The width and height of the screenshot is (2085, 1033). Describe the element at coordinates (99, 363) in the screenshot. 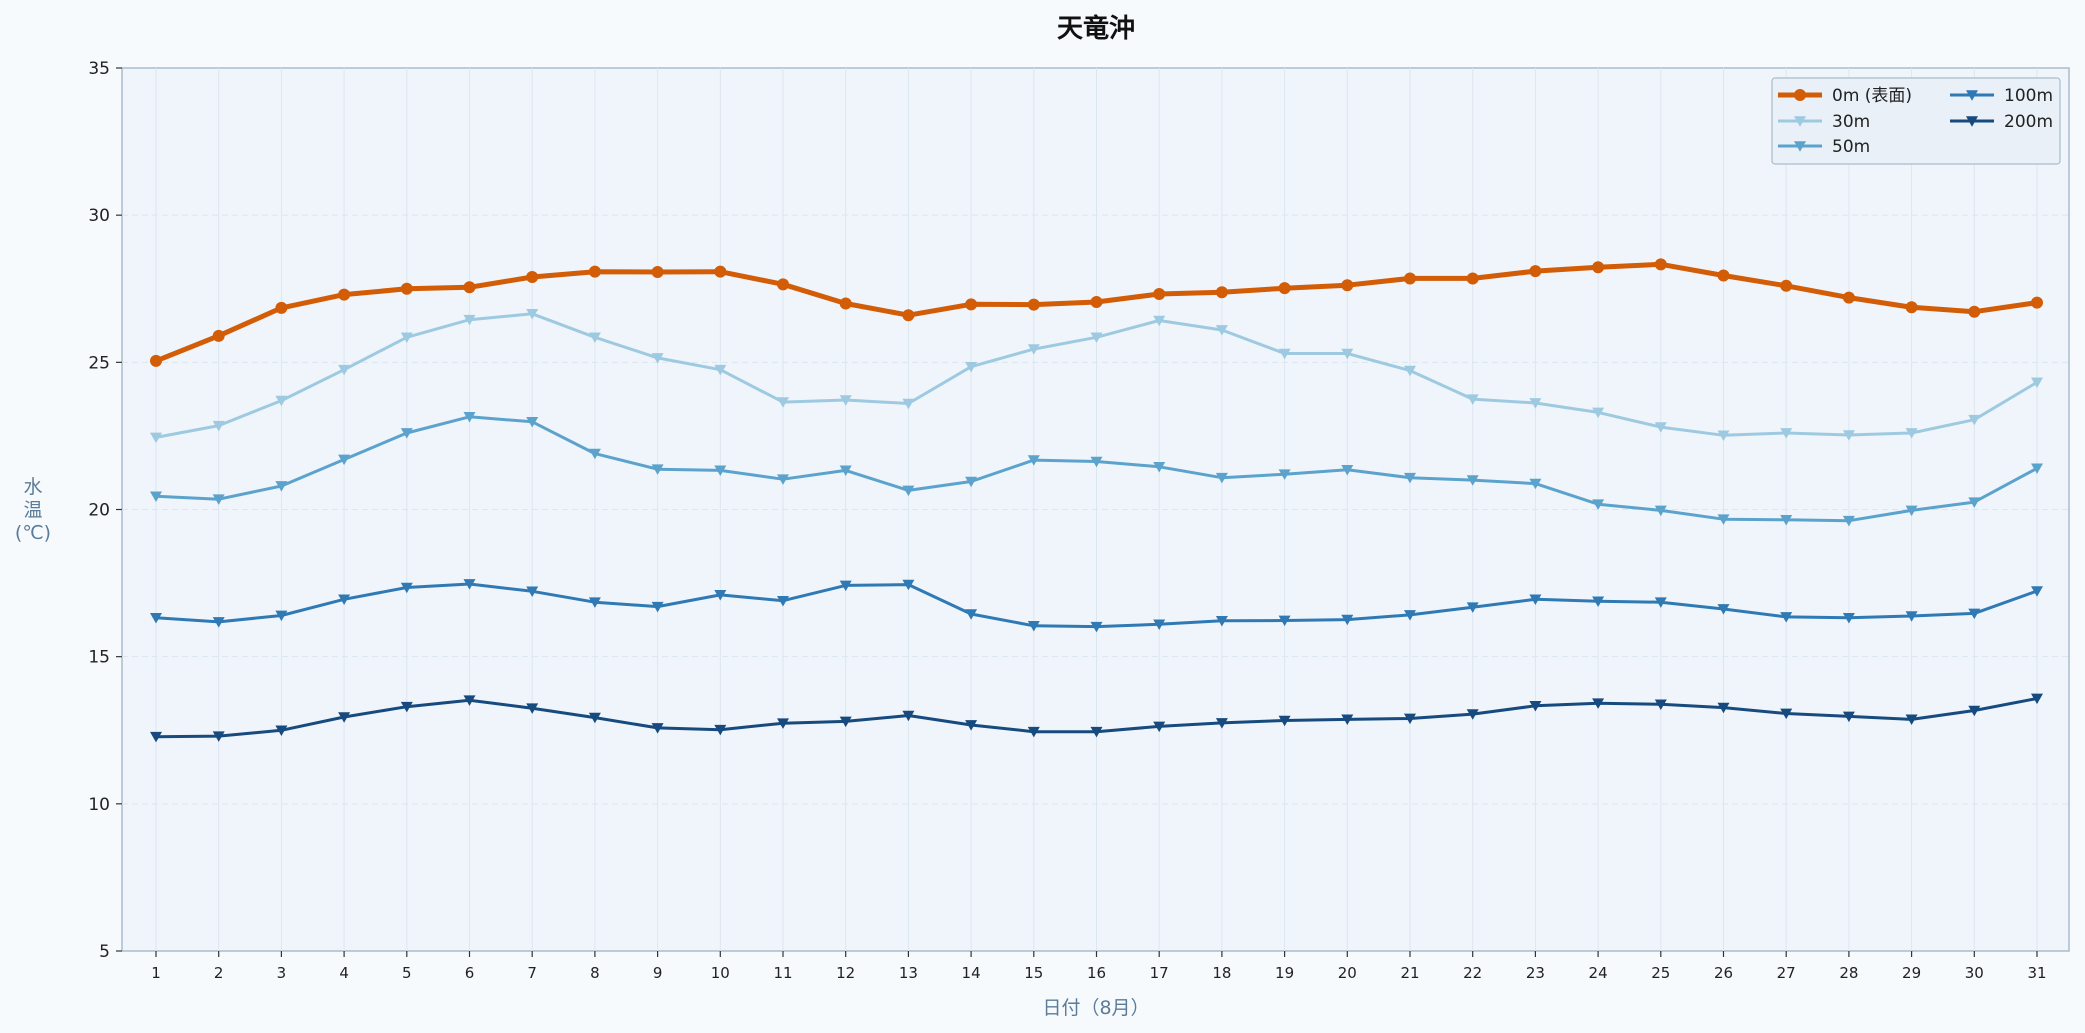

I see `y-tick-label: 25` at that location.